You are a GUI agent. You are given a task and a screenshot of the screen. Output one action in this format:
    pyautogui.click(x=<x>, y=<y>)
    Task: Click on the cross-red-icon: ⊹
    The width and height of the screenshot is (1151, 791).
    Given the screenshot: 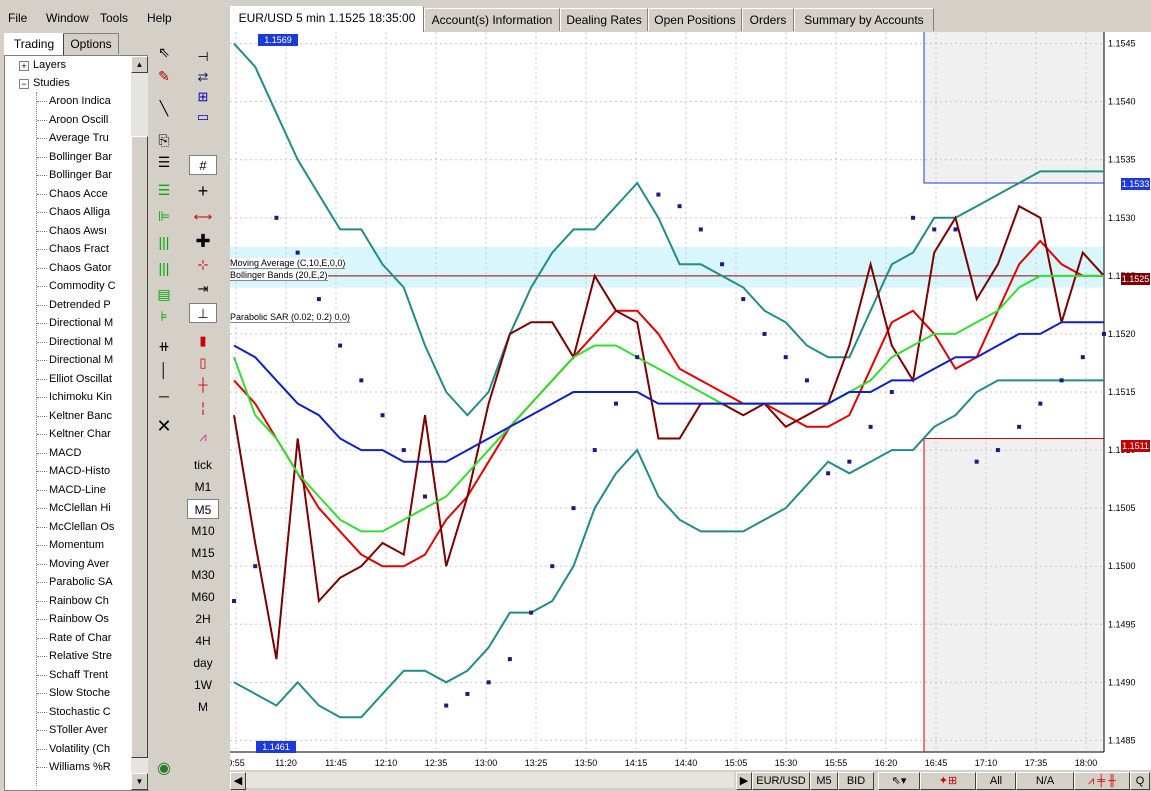 What is the action you would take?
    pyautogui.click(x=203, y=264)
    